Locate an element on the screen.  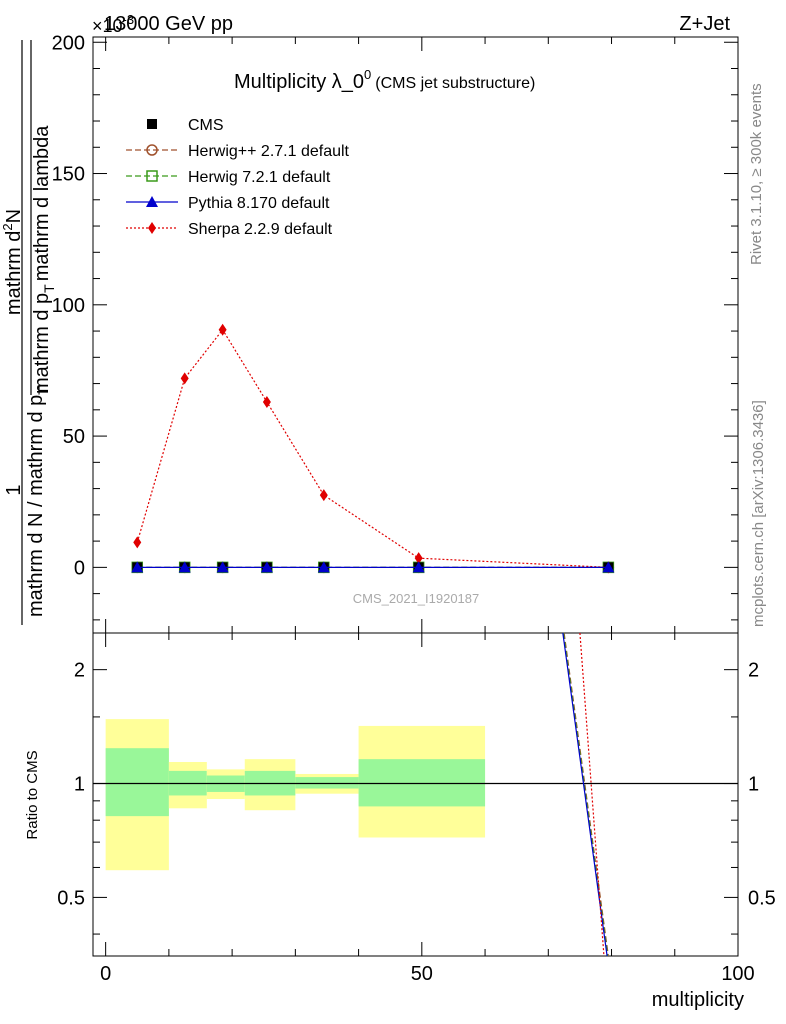
main-ytick-label-2: 100 is located at coordinates (68, 306).